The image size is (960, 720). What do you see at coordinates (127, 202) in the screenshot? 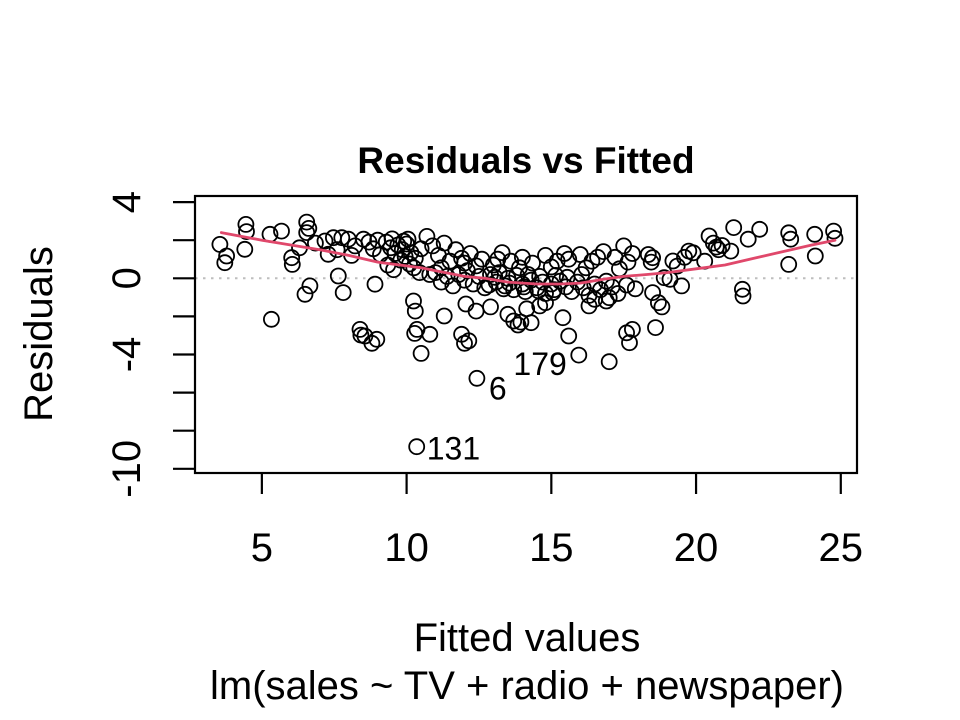
I see `y-axis-tick-label: 4` at bounding box center [127, 202].